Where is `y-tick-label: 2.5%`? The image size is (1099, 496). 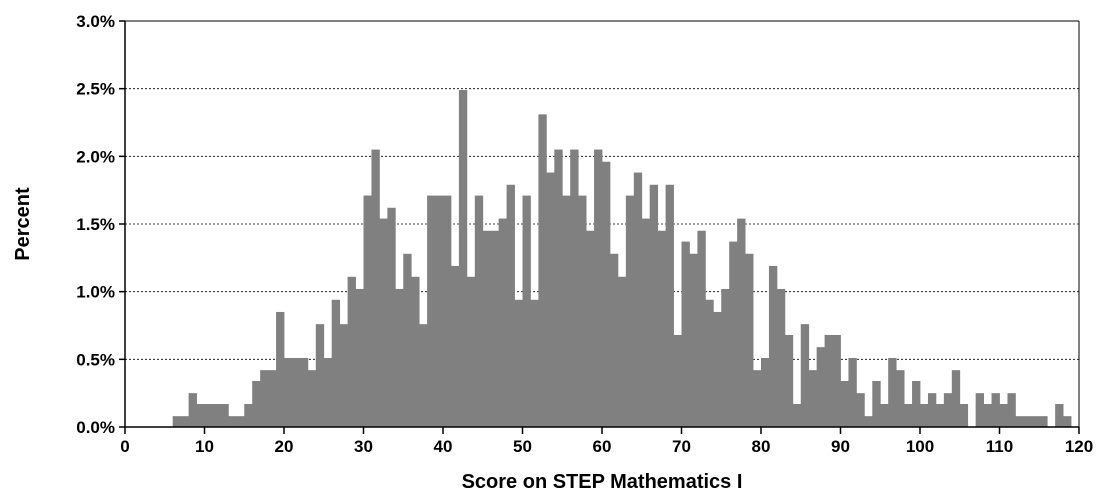 y-tick-label: 2.5% is located at coordinates (95, 89).